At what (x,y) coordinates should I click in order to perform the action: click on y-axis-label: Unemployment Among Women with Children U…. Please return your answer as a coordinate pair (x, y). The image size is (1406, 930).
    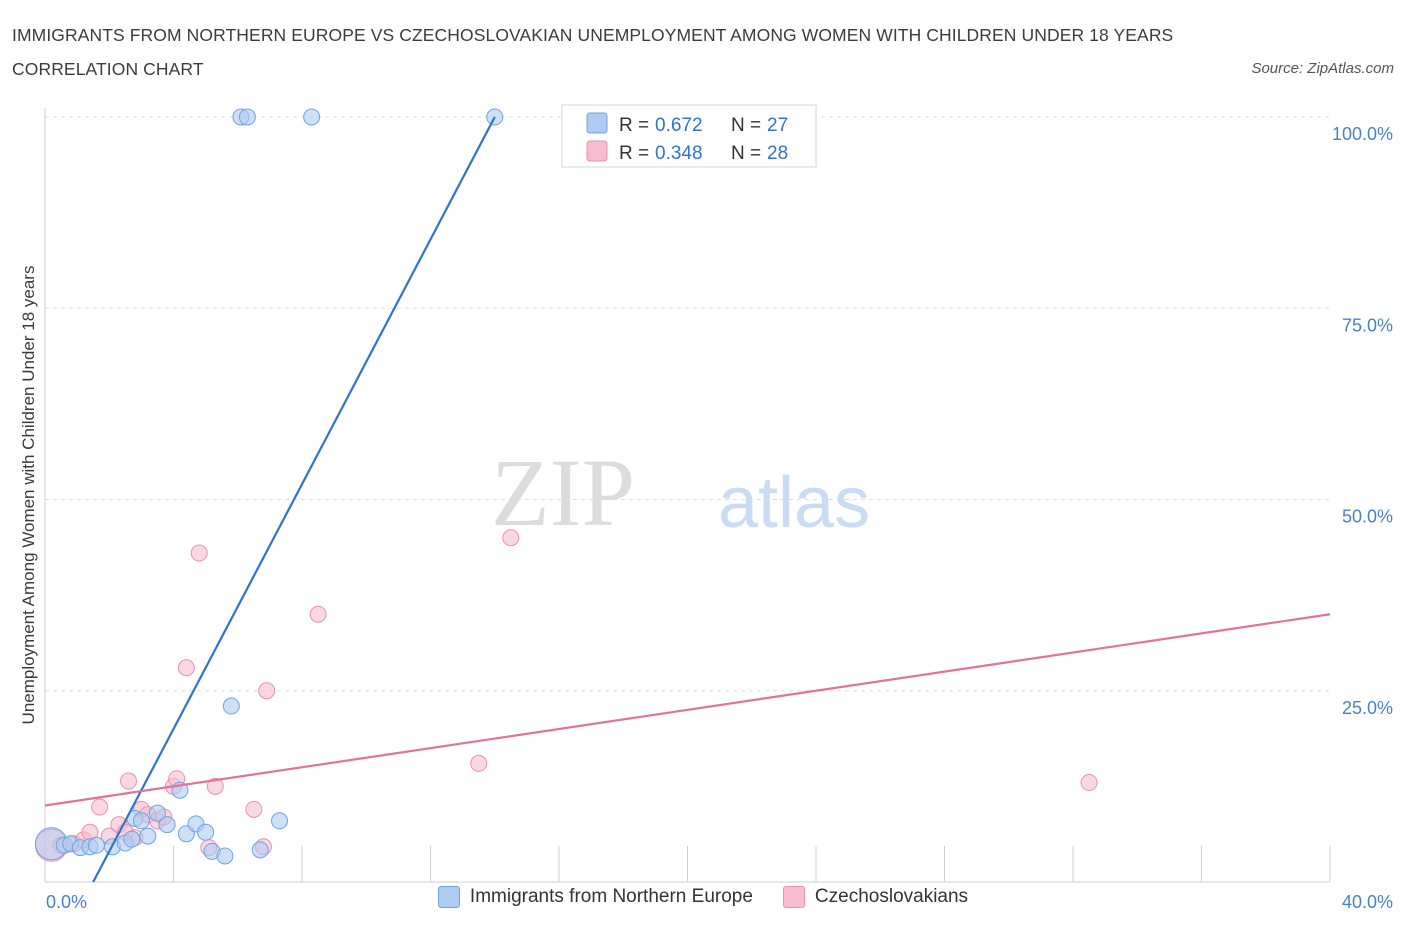
    Looking at the image, I should click on (28, 495).